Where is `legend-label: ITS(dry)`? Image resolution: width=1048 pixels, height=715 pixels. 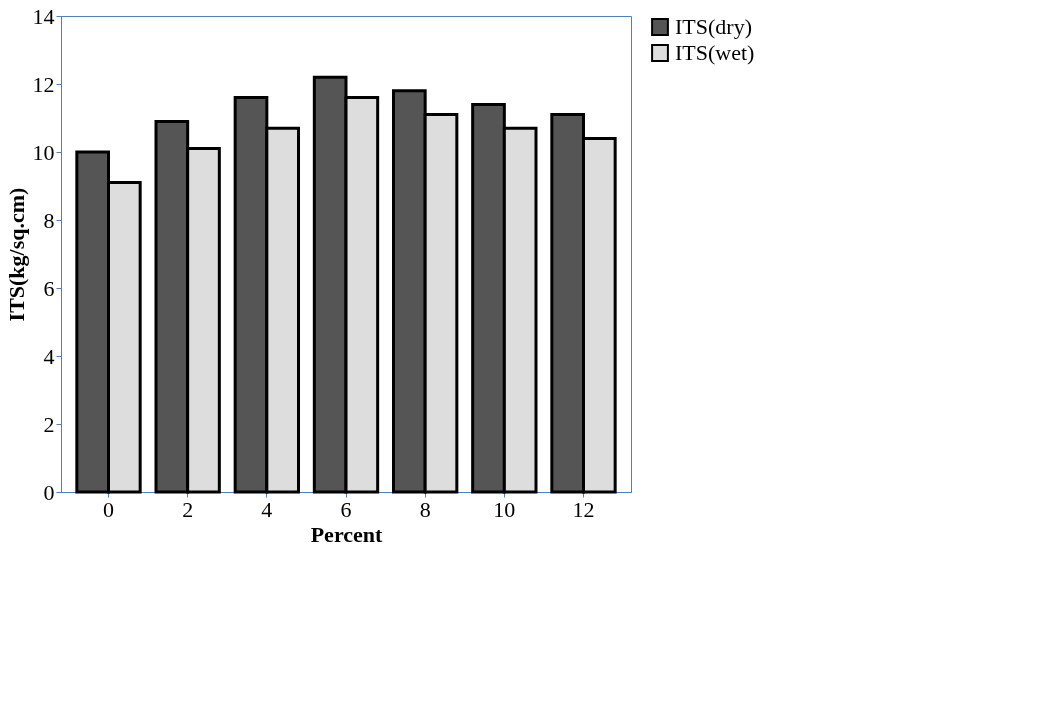
legend-label: ITS(dry) is located at coordinates (713, 26).